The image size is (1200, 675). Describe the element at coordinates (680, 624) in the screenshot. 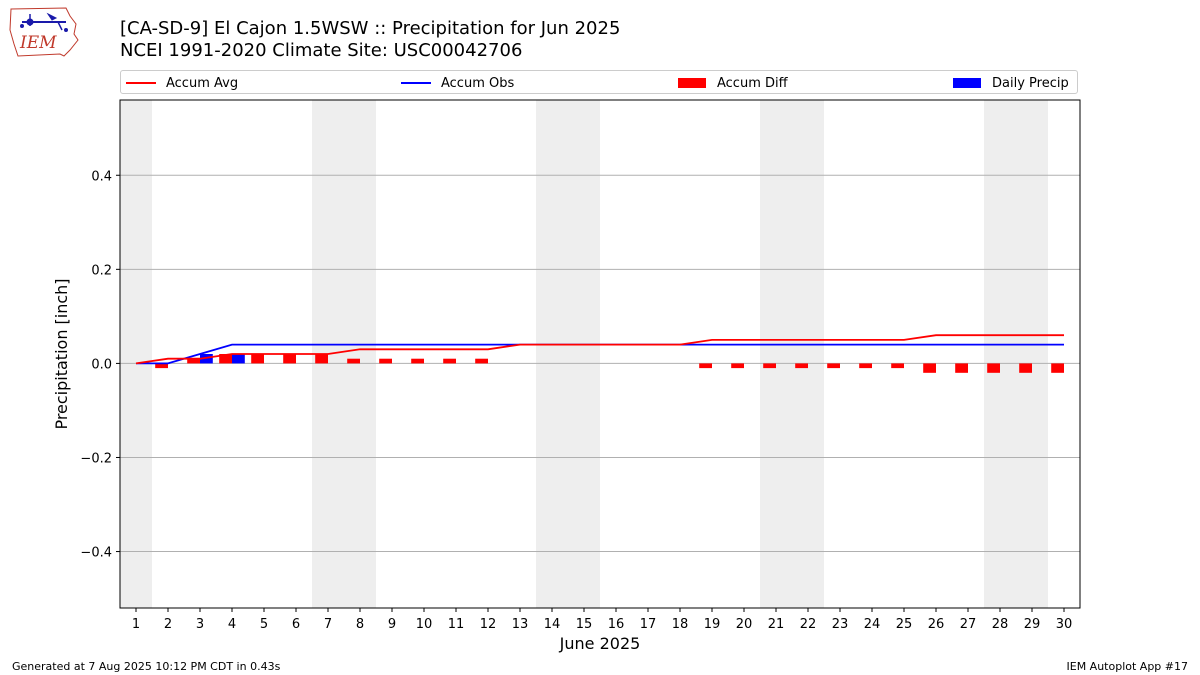

I see `x-tick-label: 18` at that location.